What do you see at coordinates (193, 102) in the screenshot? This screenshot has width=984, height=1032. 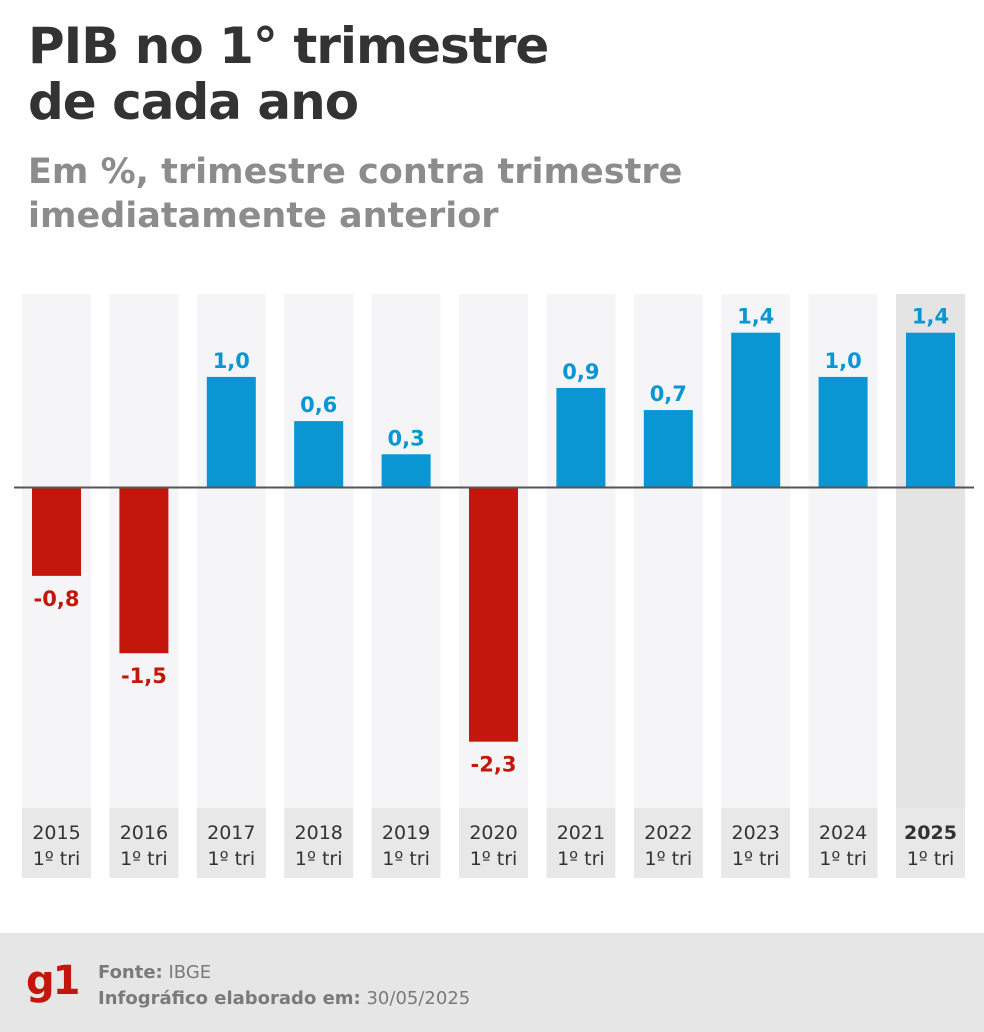 I see `title-line-2: de cada ano` at bounding box center [193, 102].